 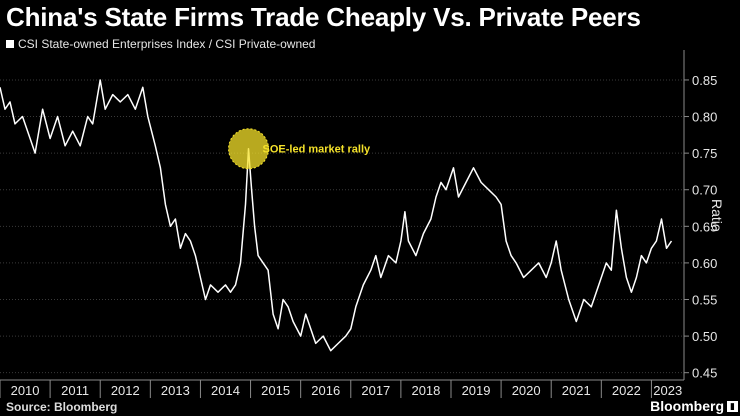 What do you see at coordinates (325, 390) in the screenshot?
I see `x-tick-label: 2016` at bounding box center [325, 390].